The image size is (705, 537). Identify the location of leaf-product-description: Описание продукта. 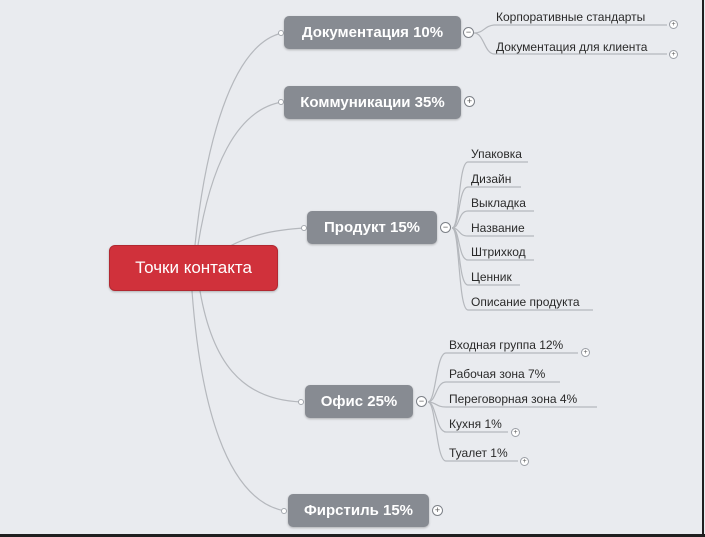
(525, 302).